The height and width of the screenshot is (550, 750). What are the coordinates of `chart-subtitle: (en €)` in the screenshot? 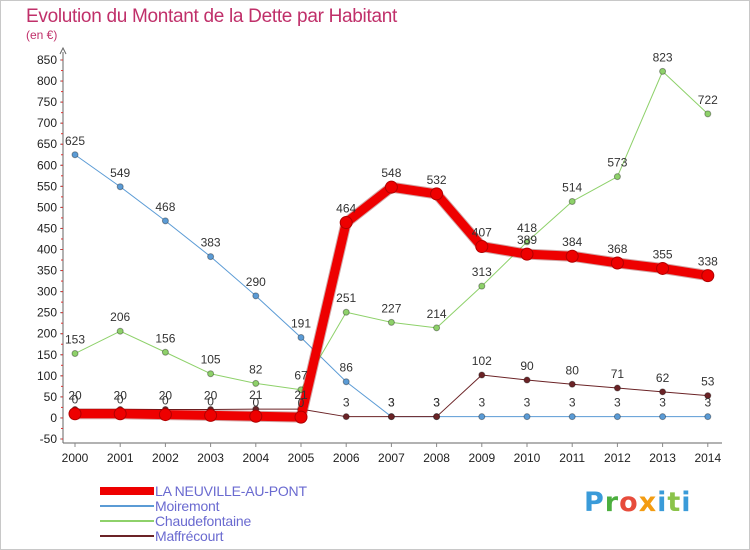 It's located at (42, 35).